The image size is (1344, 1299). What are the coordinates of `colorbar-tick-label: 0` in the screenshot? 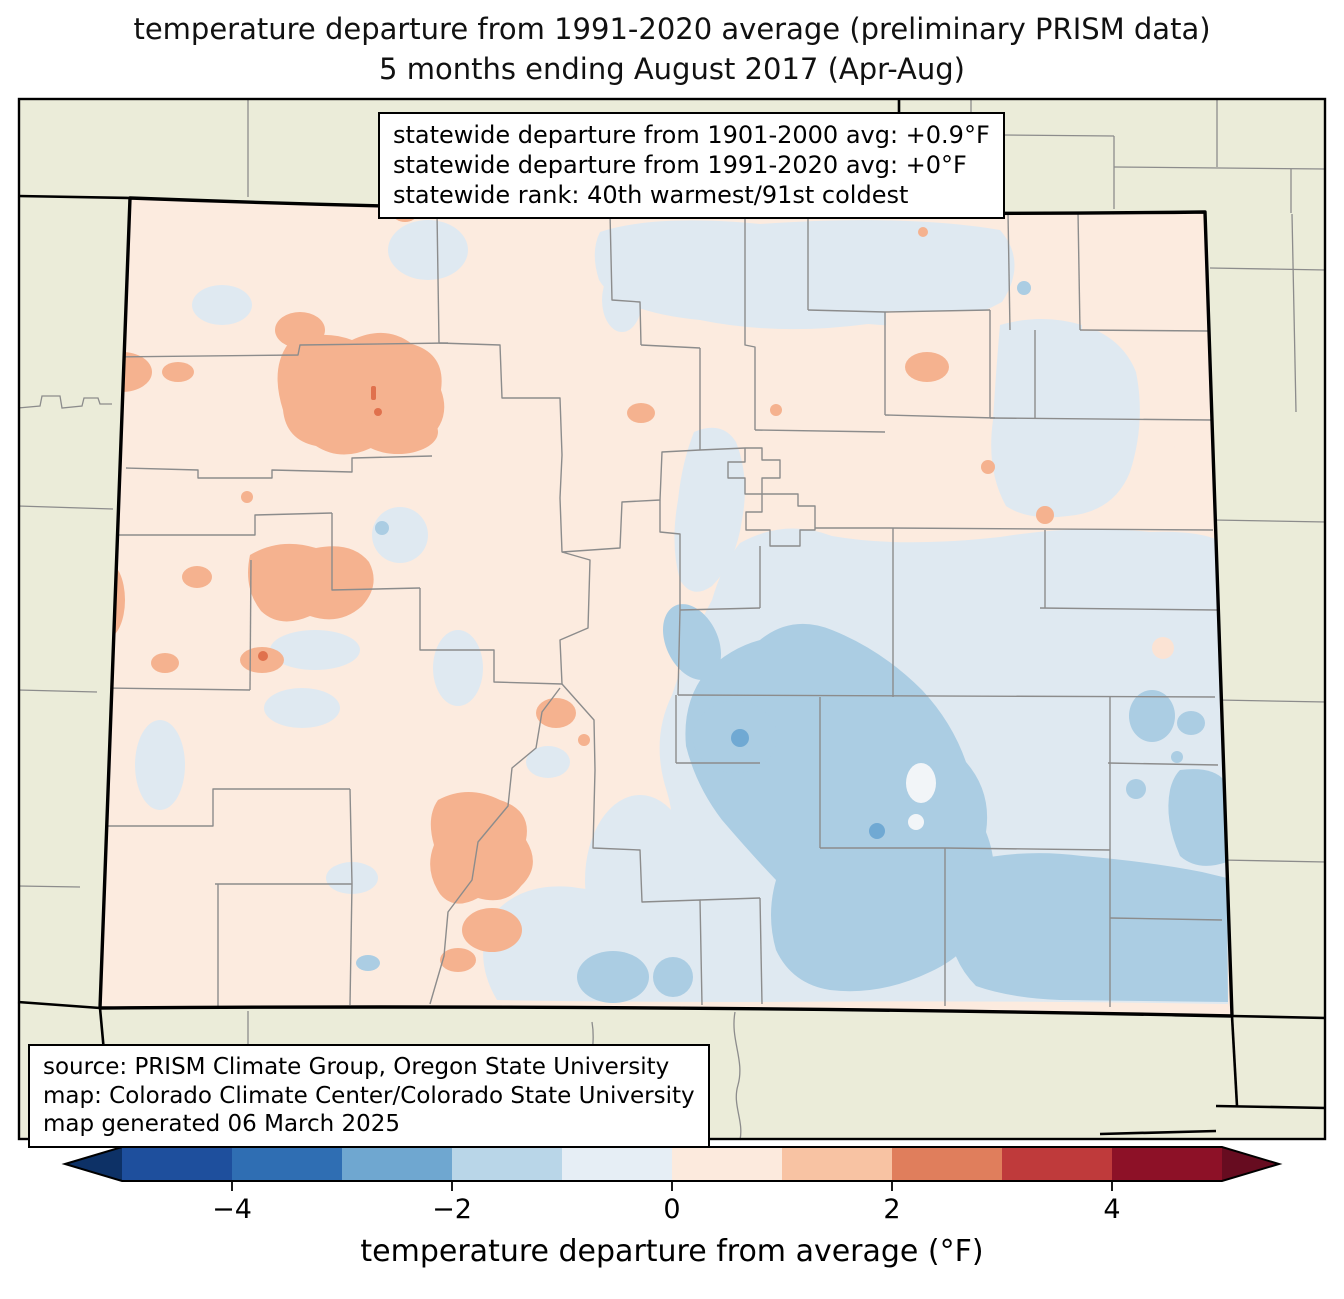 It's located at (672, 1209).